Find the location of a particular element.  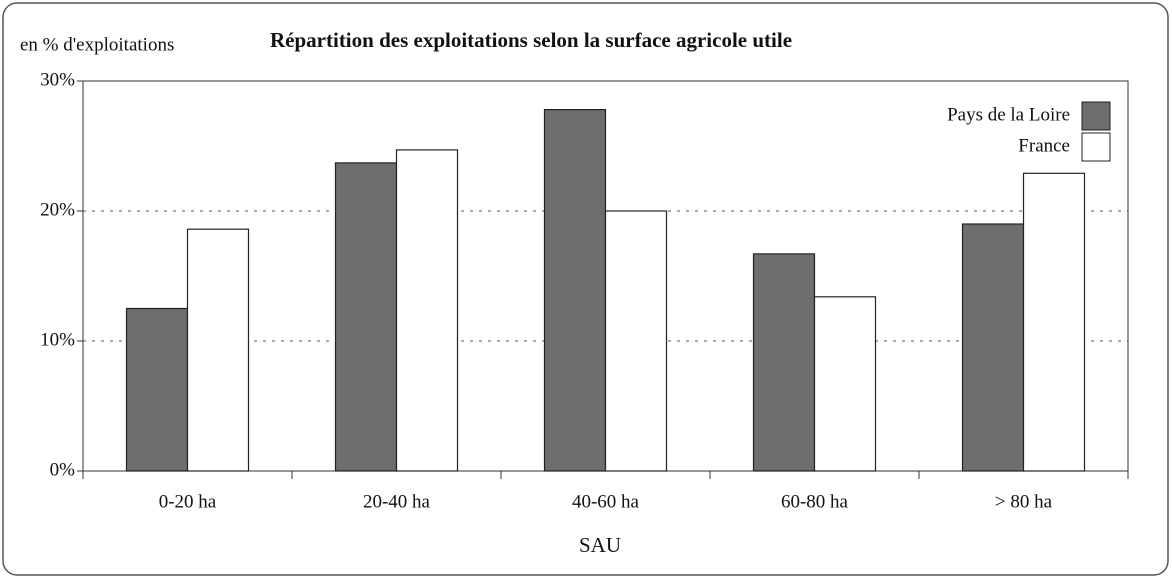

x-tick-label: > 80 ha is located at coordinates (1024, 501).